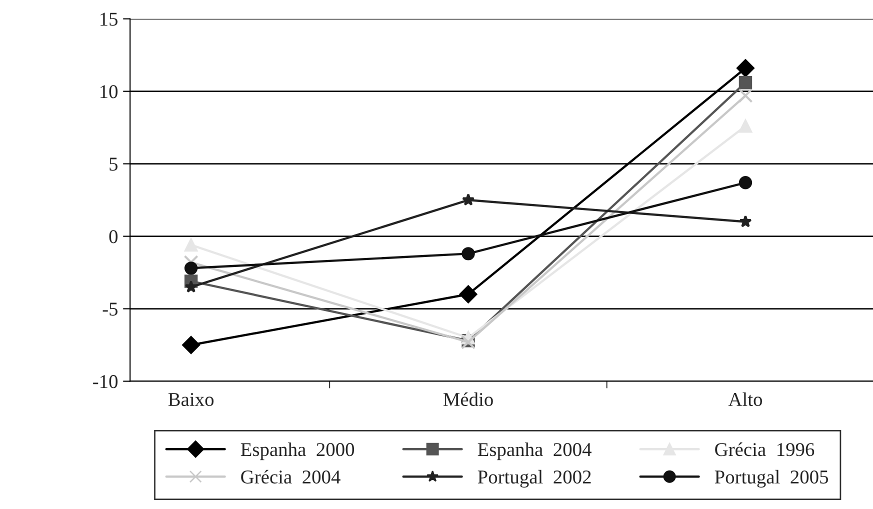 Image resolution: width=873 pixels, height=509 pixels. Describe the element at coordinates (745, 399) in the screenshot. I see `x-tick-label: Alto` at that location.